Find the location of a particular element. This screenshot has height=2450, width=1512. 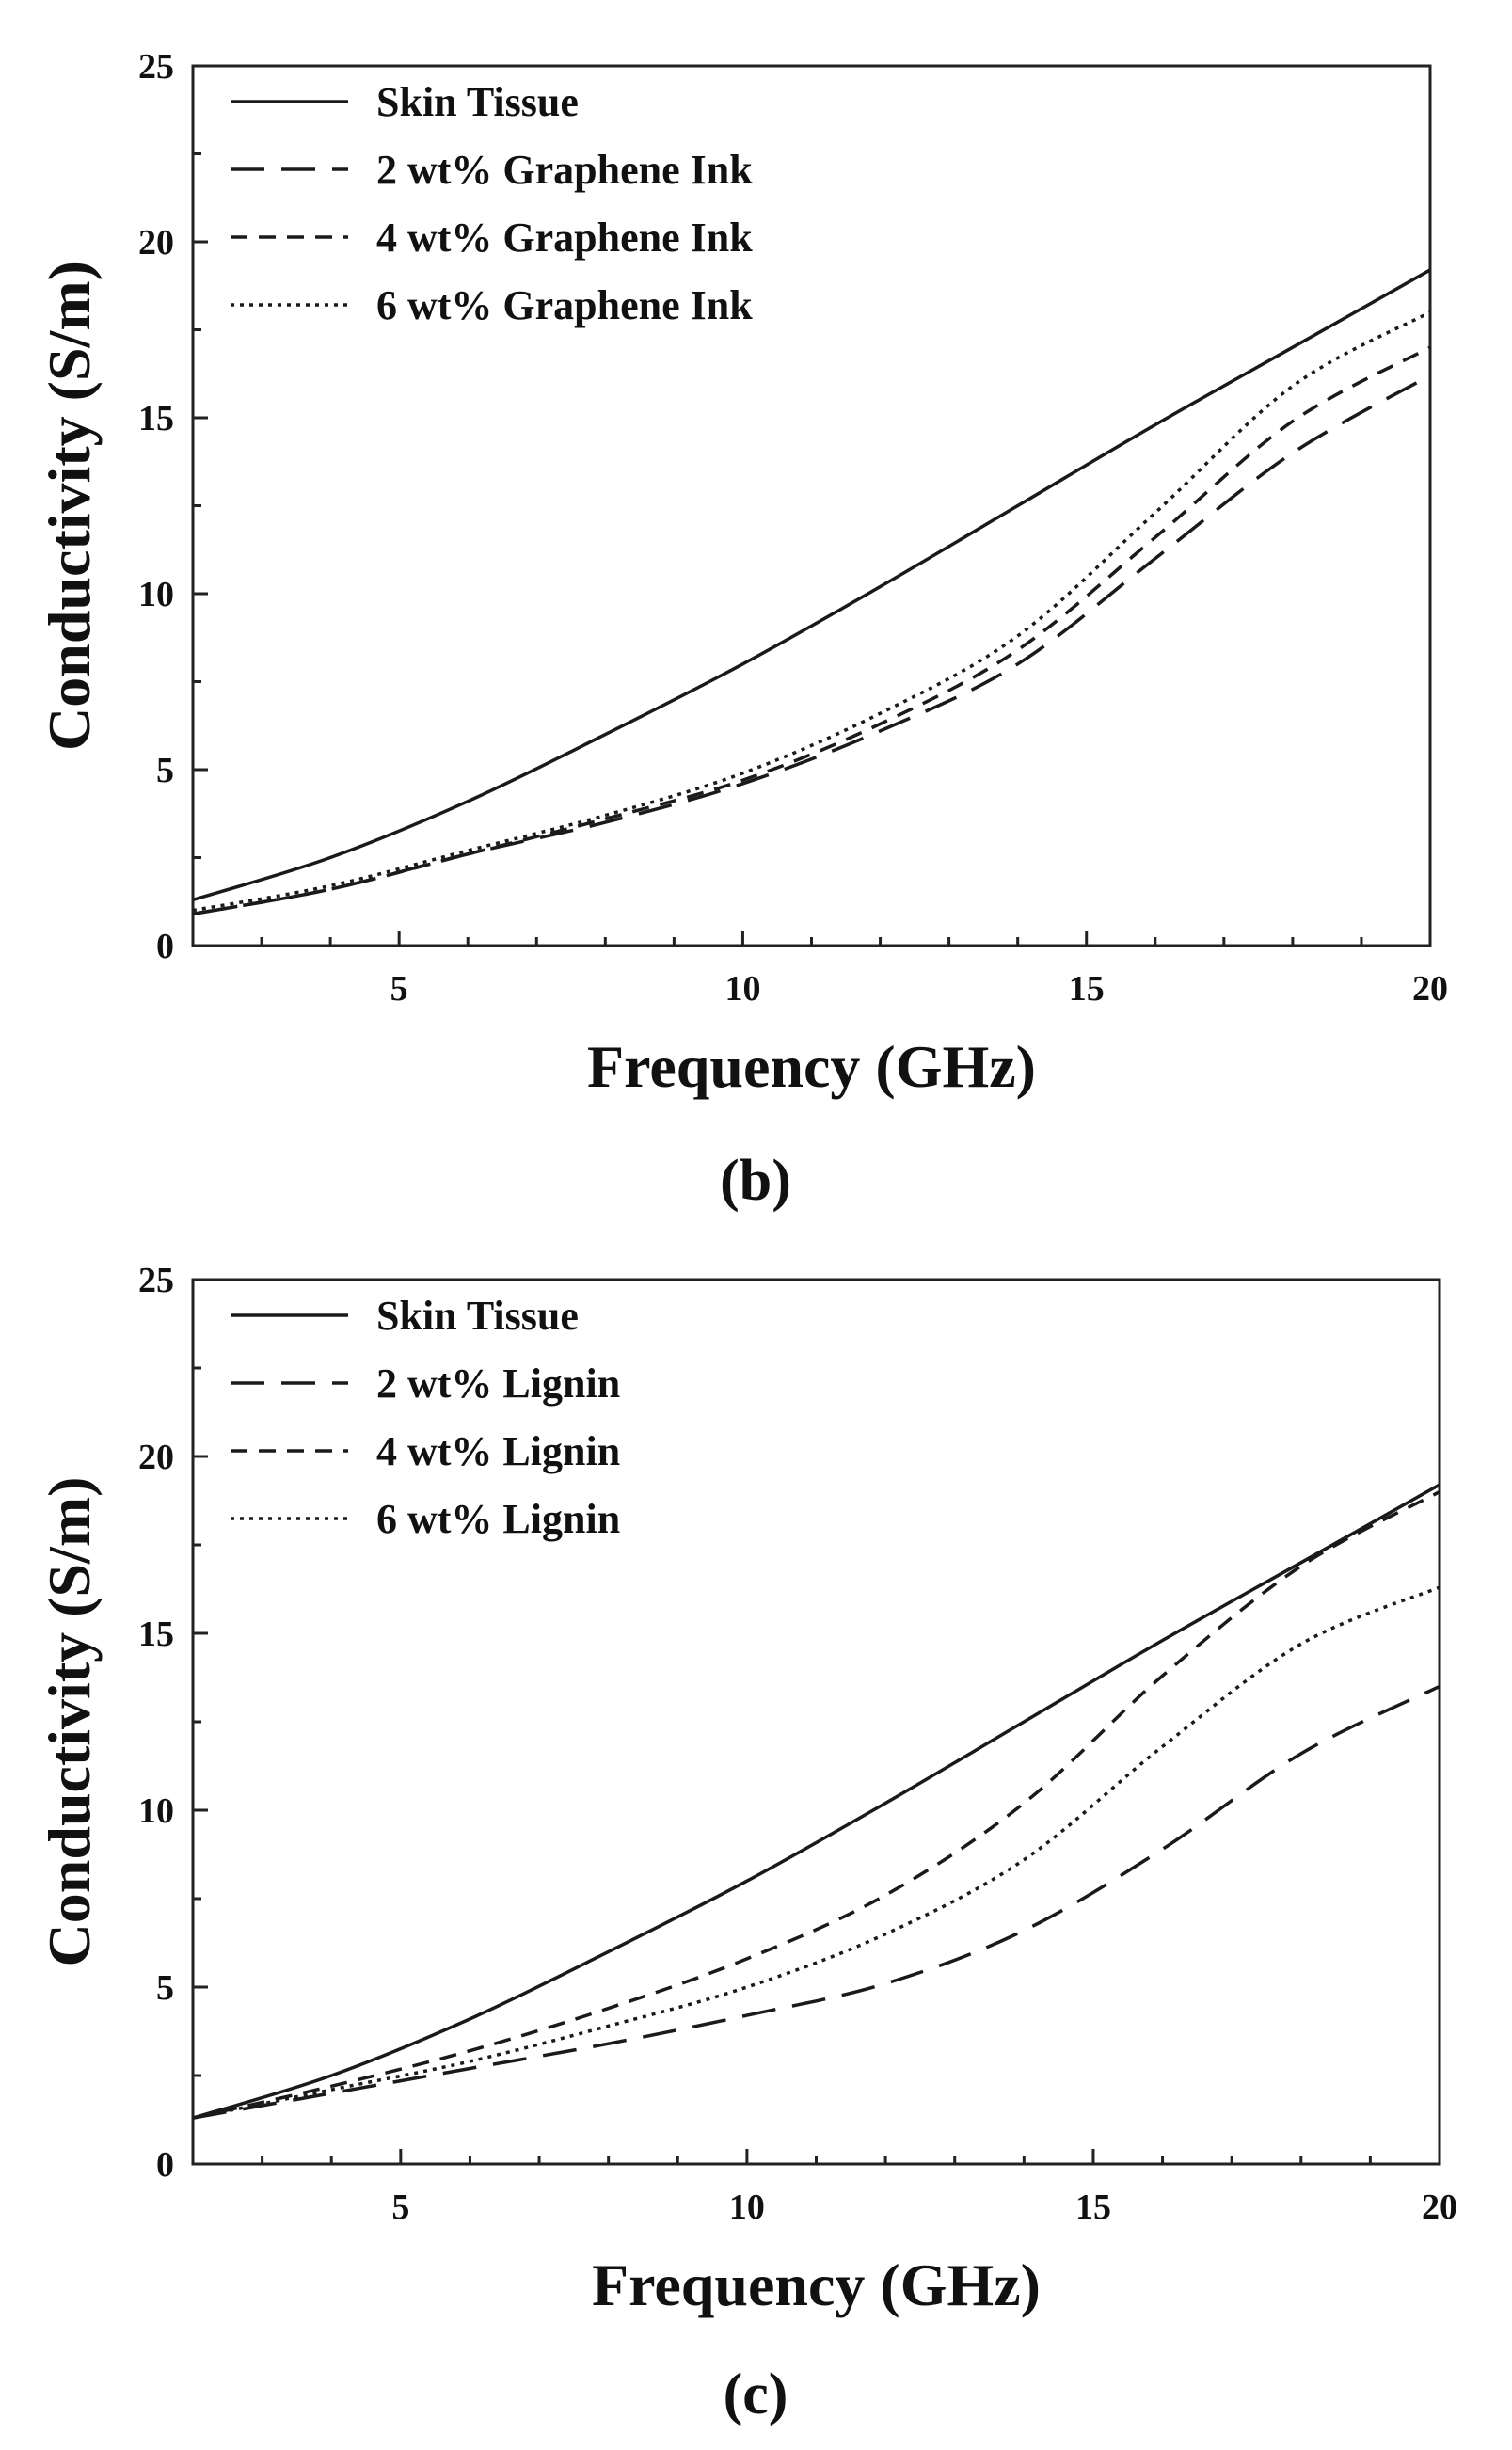

legend-label: 4 wt% Graphene Ink is located at coordinates (564, 238).